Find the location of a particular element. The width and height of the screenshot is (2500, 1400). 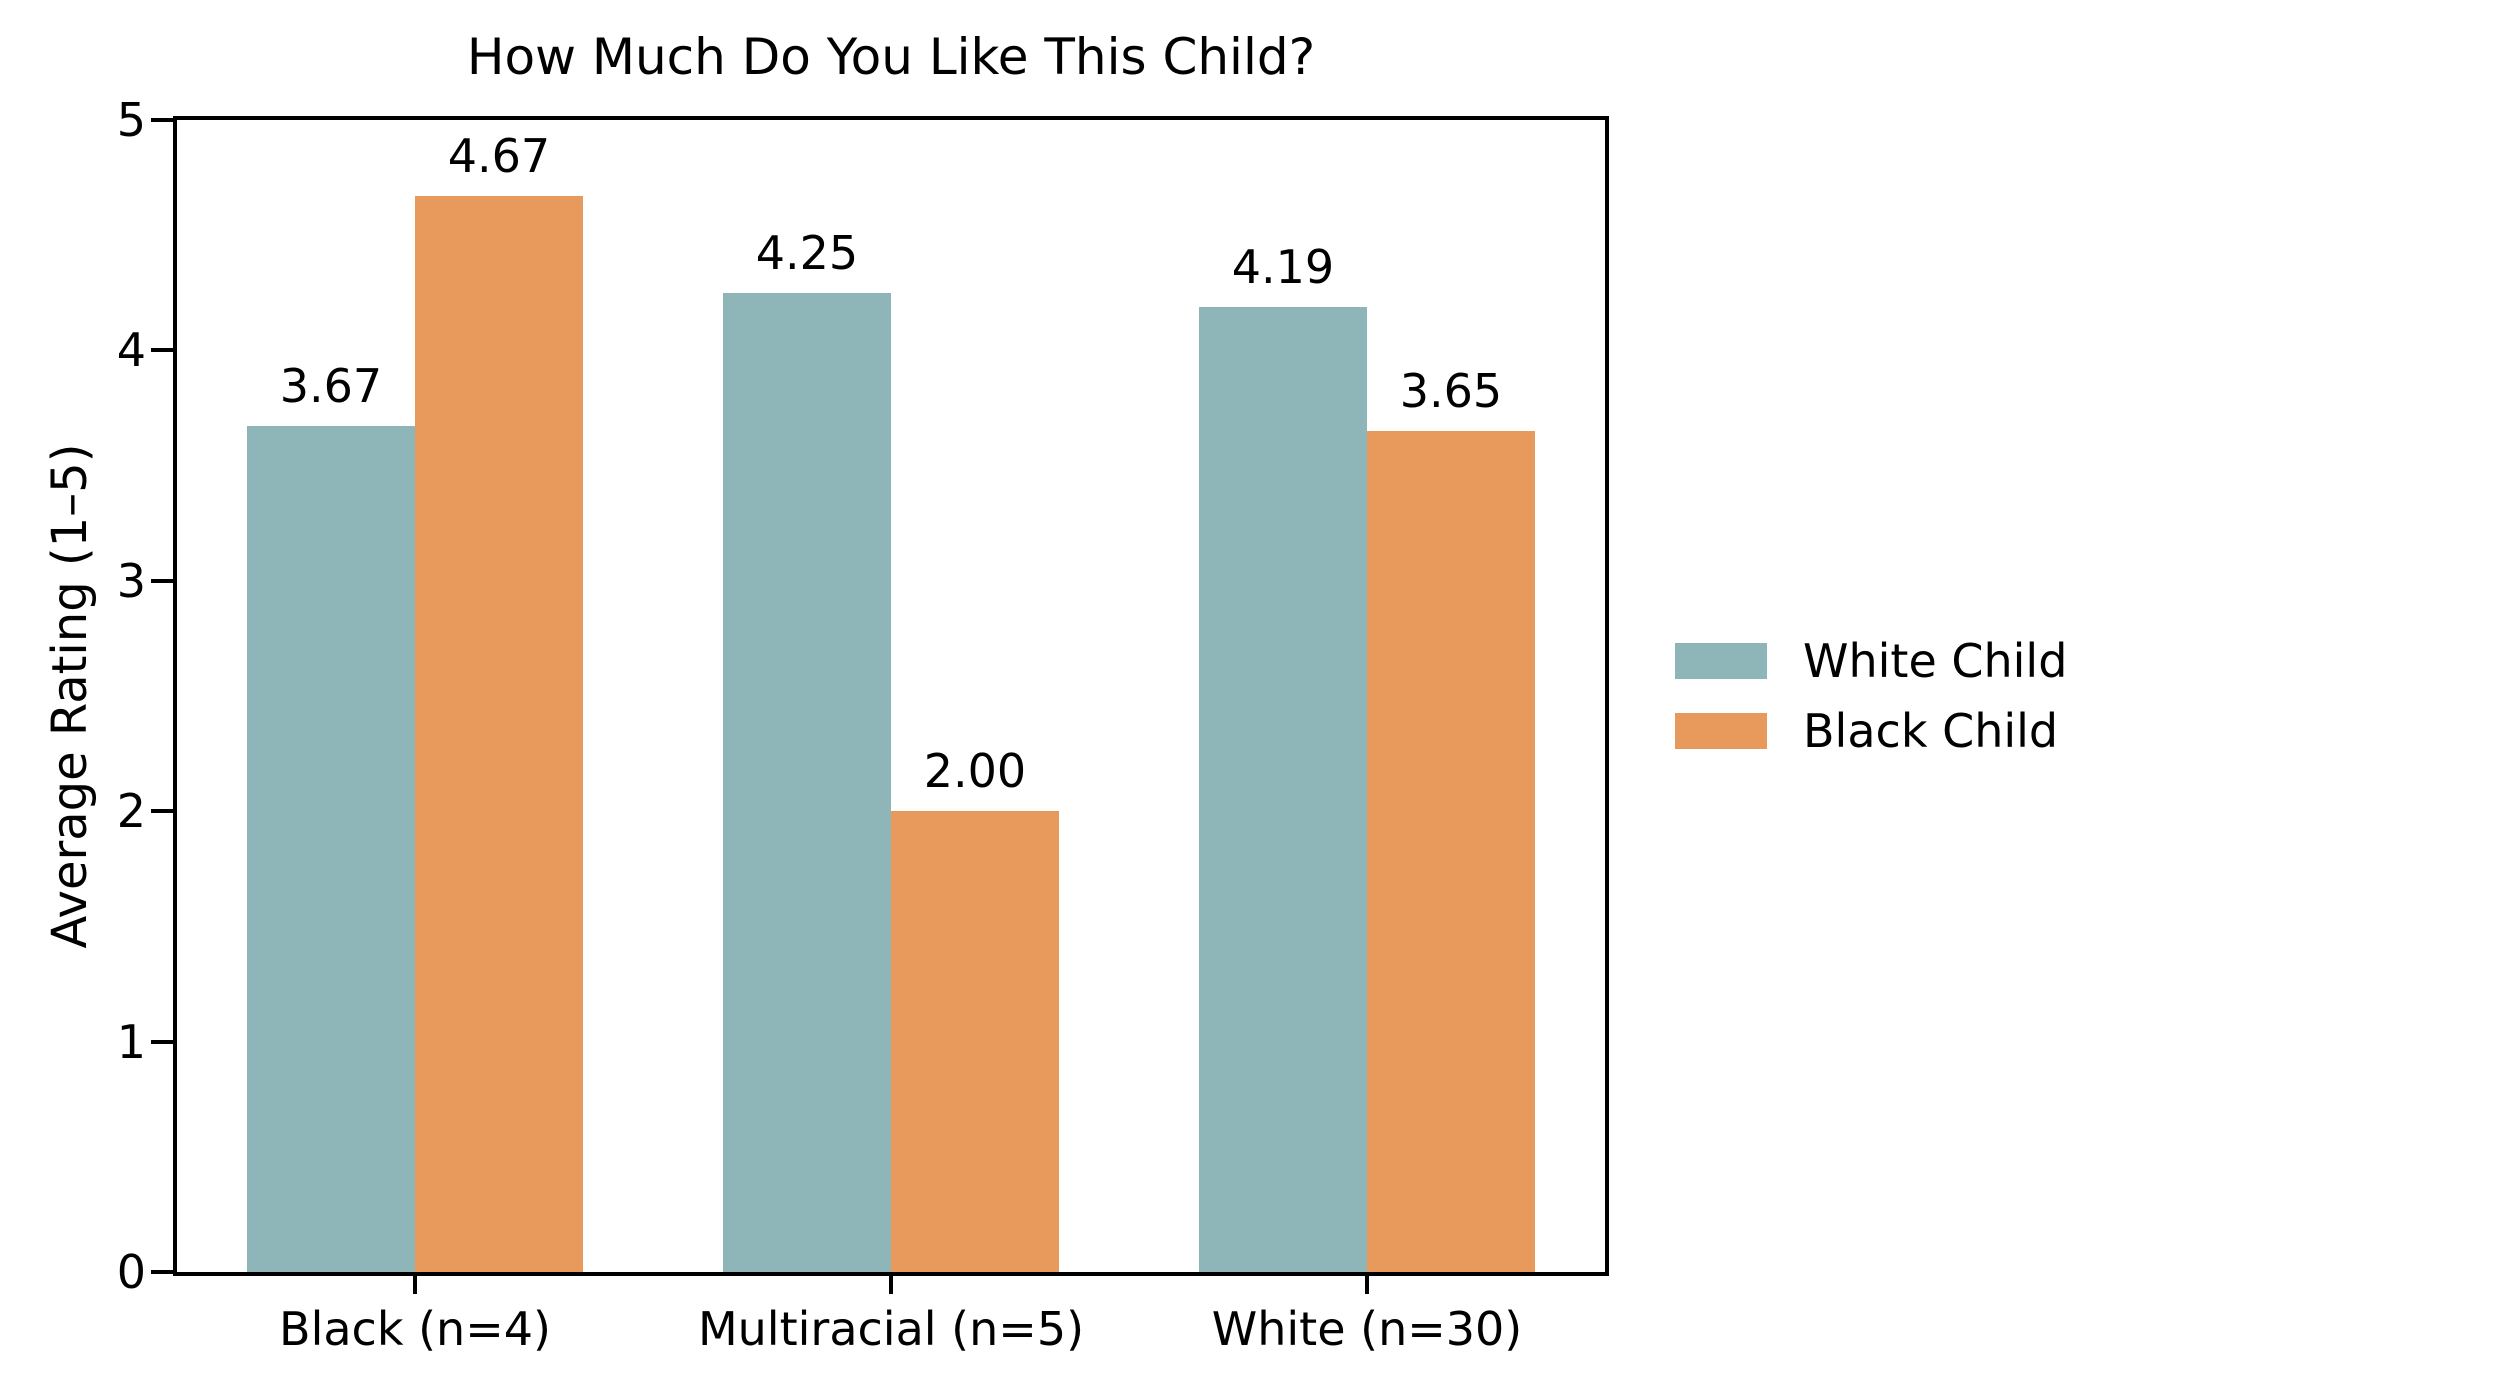

bar-value-label: 4.19 is located at coordinates (1283, 266).